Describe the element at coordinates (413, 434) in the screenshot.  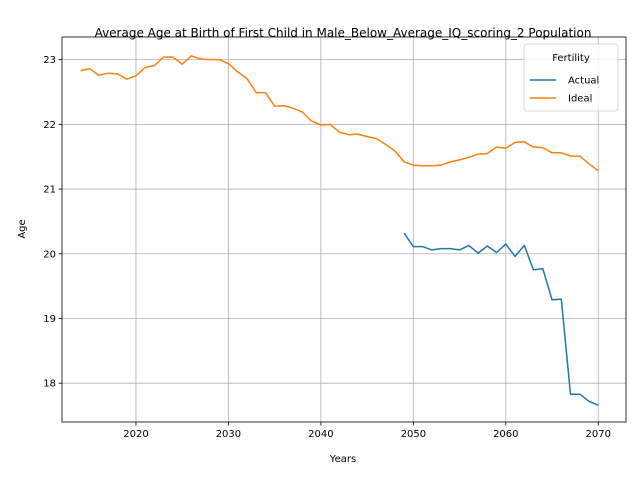
I see `x-tick-label: 2050` at that location.